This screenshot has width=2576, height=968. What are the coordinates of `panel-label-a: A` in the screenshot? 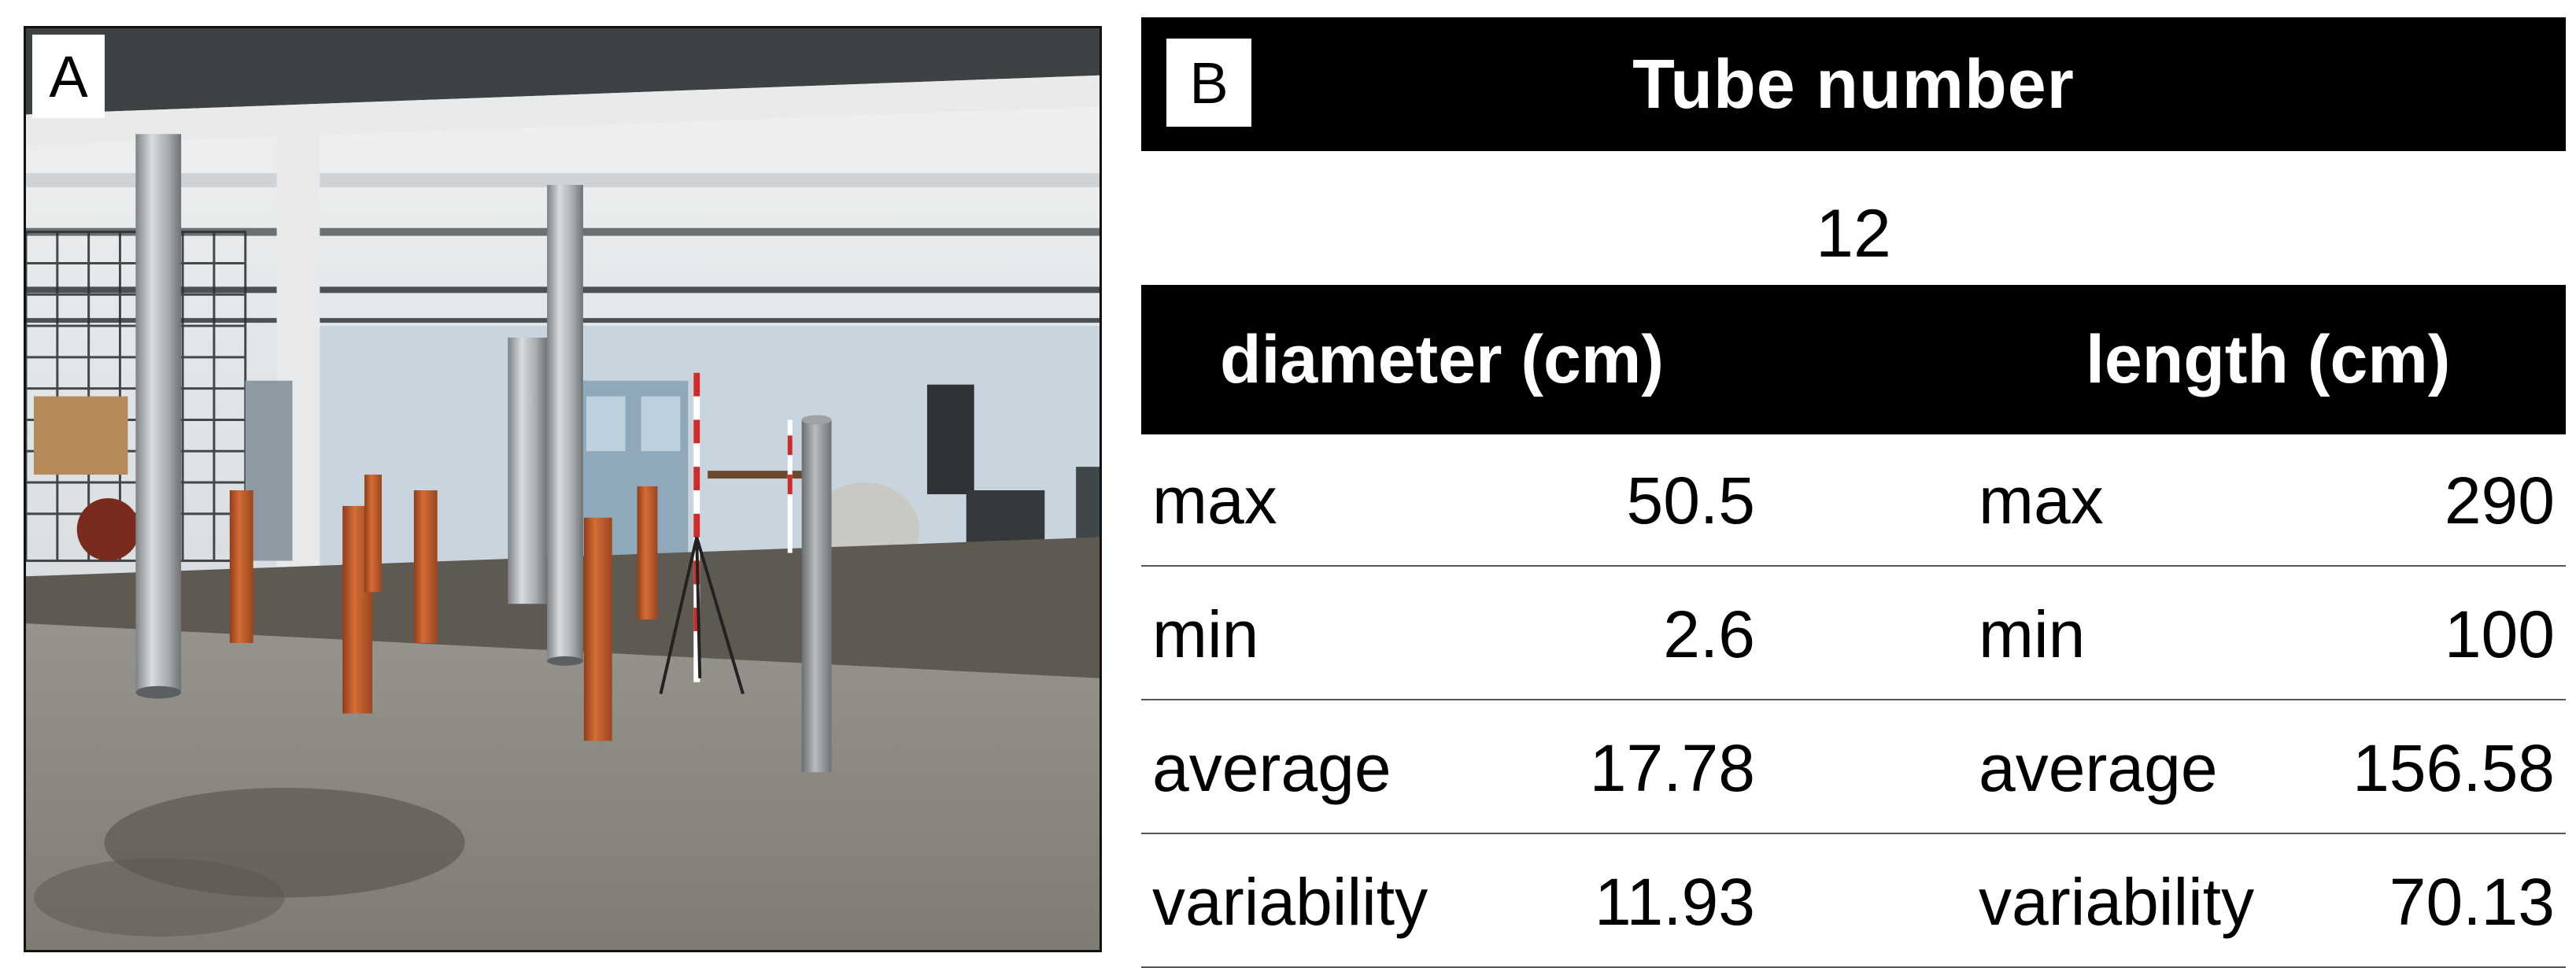 It's located at (68, 76).